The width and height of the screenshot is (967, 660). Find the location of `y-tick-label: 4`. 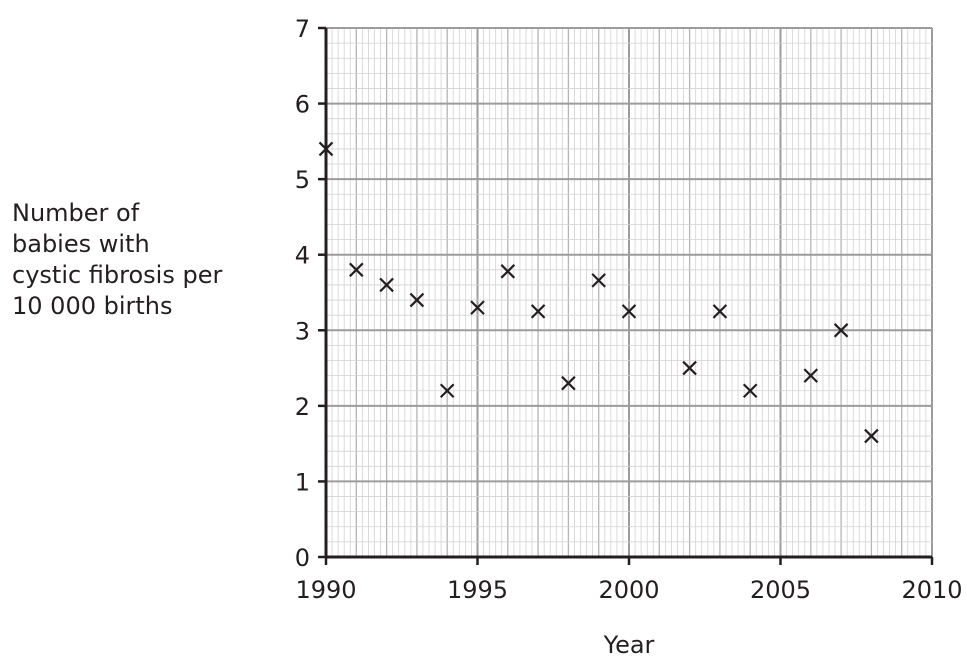

y-tick-label: 4 is located at coordinates (302, 256).